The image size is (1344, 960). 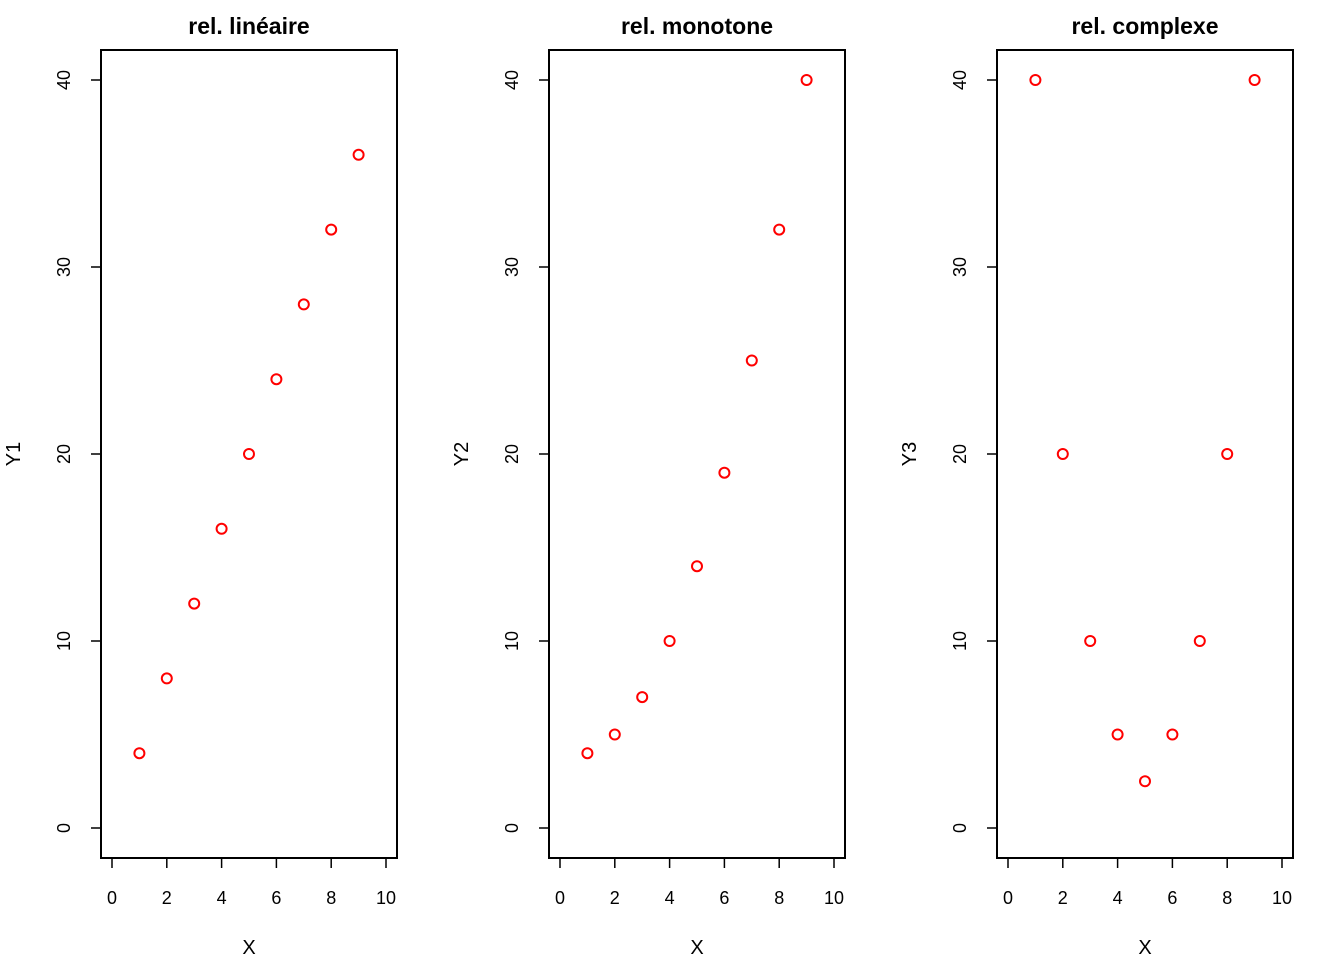 I want to click on chart-title: rel. monotone, so click(x=697, y=26).